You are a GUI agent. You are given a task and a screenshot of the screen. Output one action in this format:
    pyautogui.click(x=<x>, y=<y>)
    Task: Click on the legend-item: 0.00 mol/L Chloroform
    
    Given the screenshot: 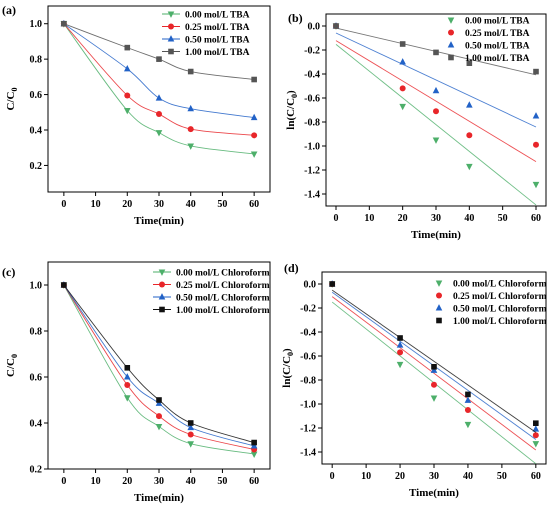 What is the action you would take?
    pyautogui.click(x=491, y=284)
    